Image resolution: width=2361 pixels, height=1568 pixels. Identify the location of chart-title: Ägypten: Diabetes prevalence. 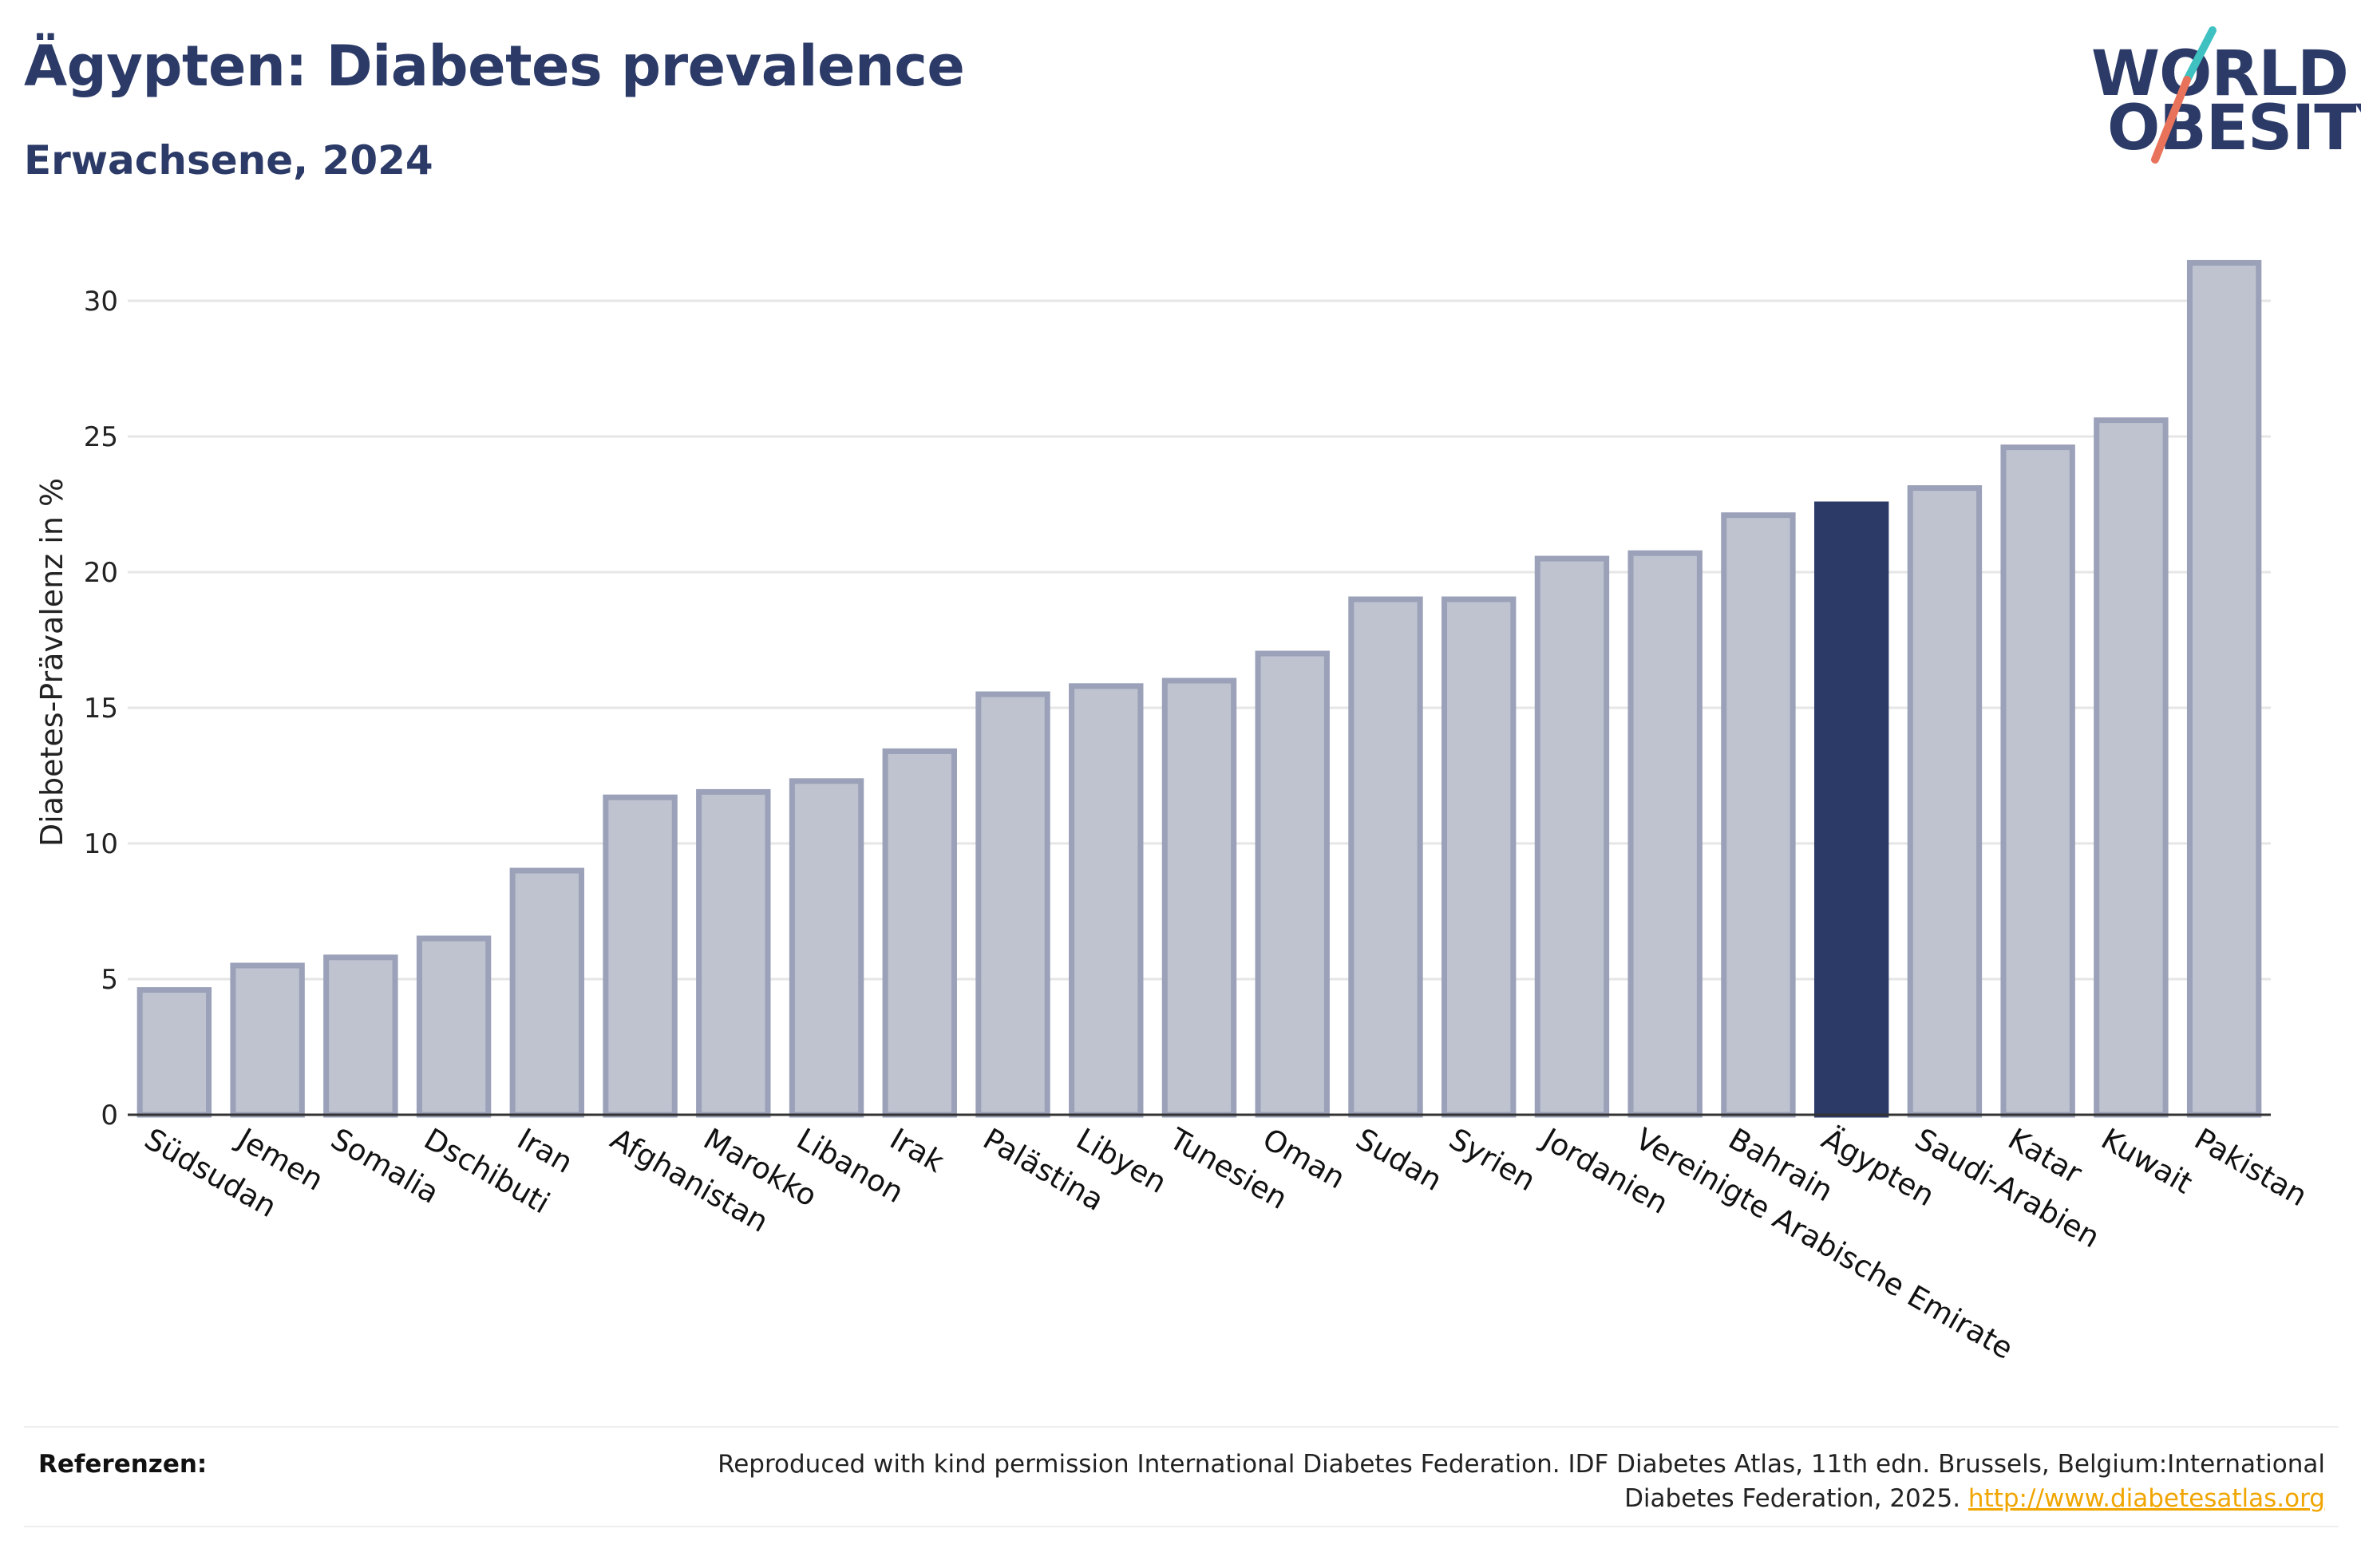
(494, 66).